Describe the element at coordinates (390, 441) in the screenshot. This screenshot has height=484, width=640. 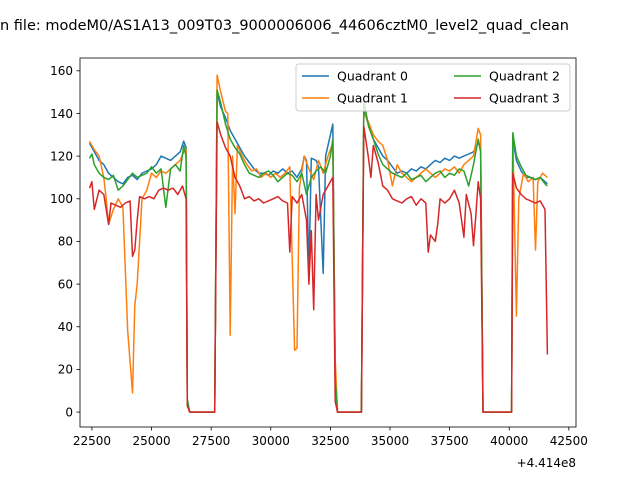
I see `x-tick-label: 35000` at that location.